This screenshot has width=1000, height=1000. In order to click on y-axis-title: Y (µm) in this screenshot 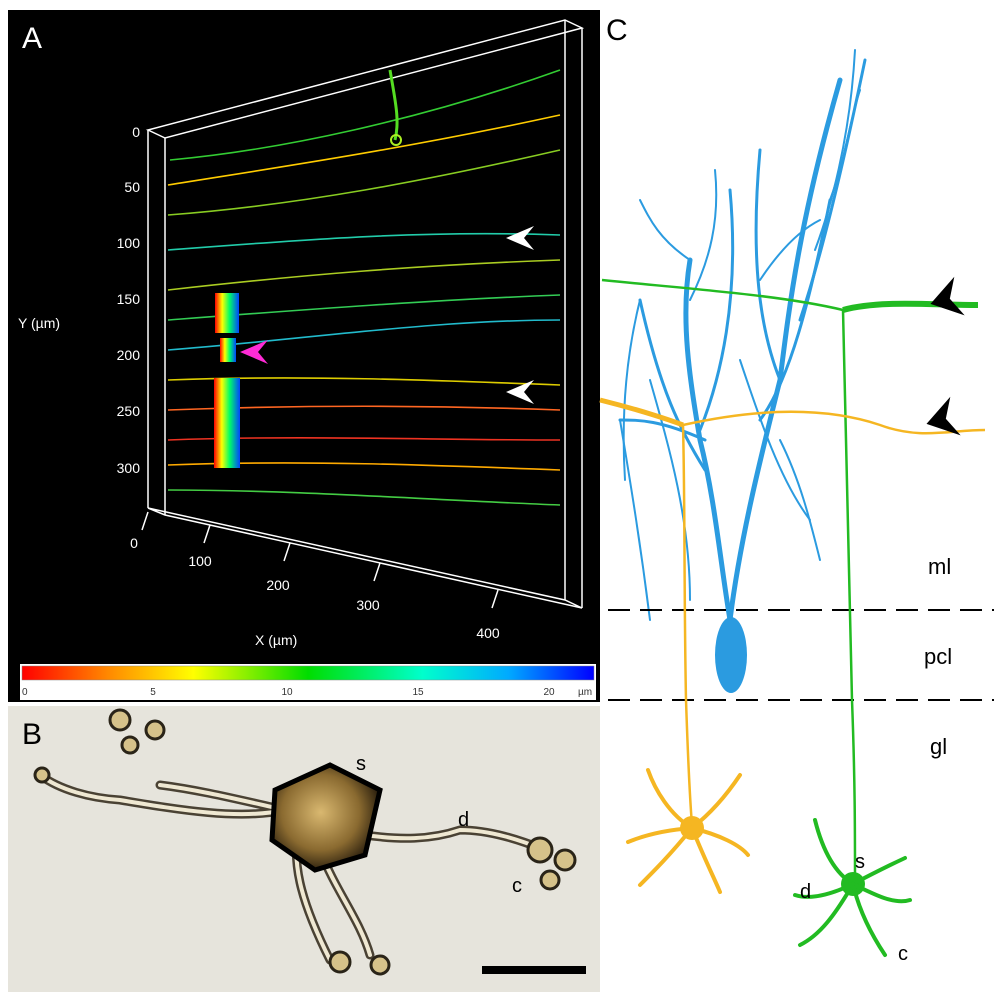, I will do `click(39, 323)`.